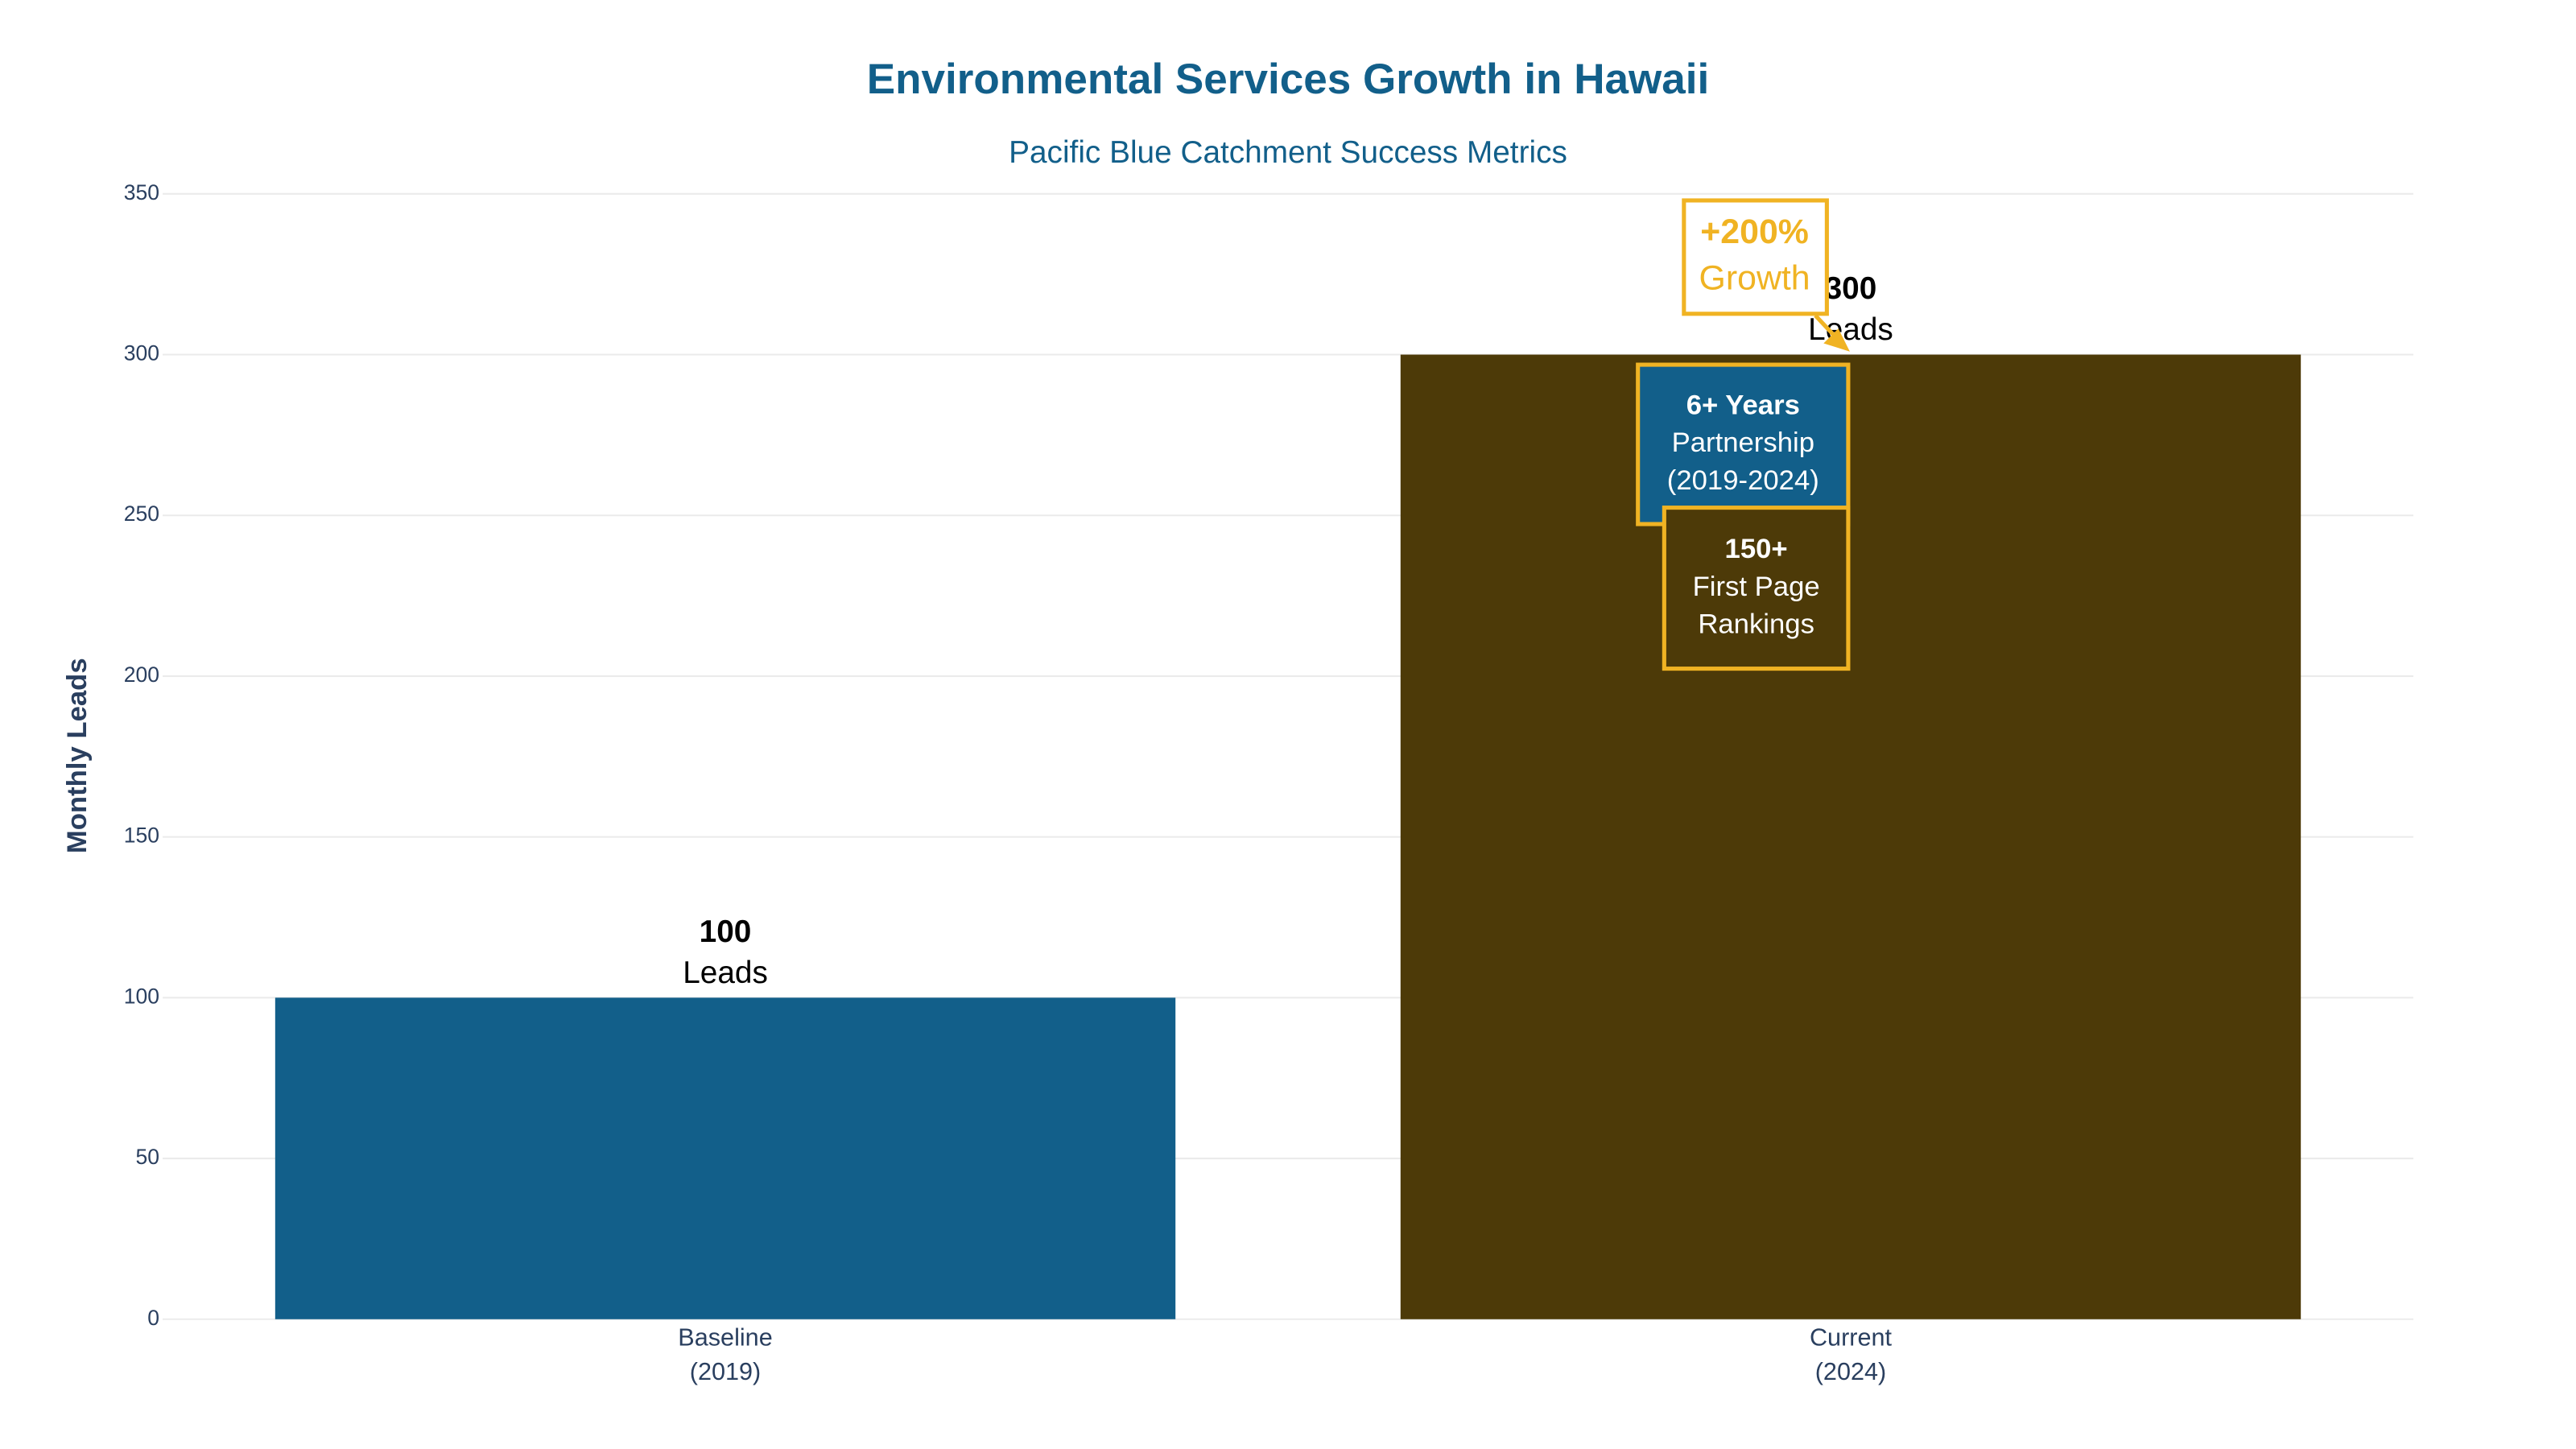 This screenshot has width=2576, height=1449. Describe the element at coordinates (1288, 79) in the screenshot. I see `chart-title: Environmental Services Growth in Hawaii` at that location.